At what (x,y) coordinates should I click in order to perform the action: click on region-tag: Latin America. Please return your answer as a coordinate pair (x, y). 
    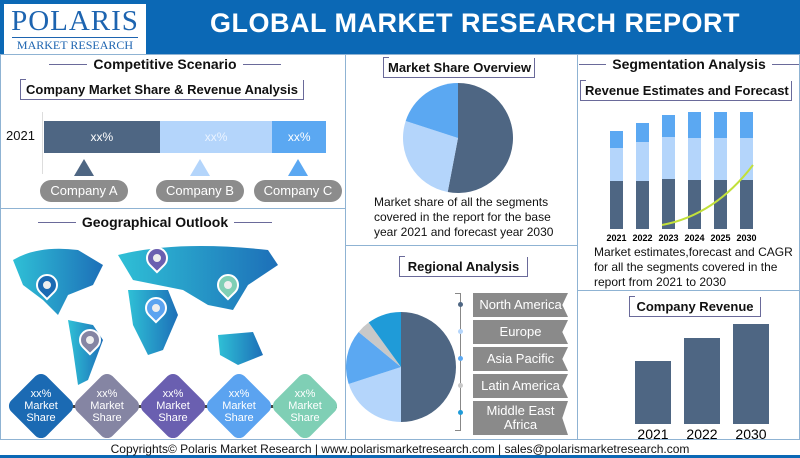
    Looking at the image, I should click on (520, 386).